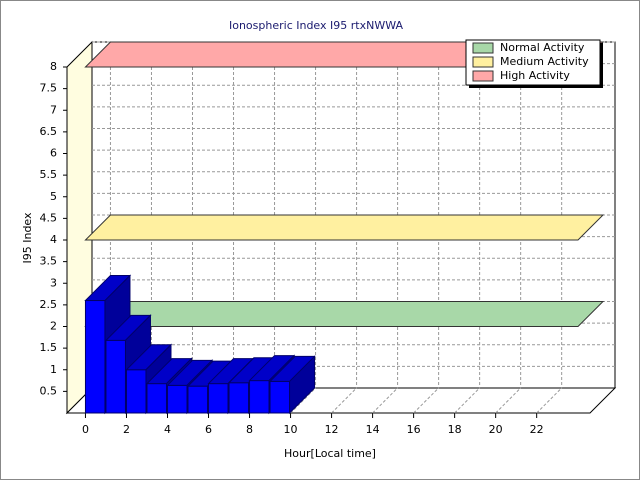  Describe the element at coordinates (49, 88) in the screenshot. I see `y-tick-label: 7.5` at that location.